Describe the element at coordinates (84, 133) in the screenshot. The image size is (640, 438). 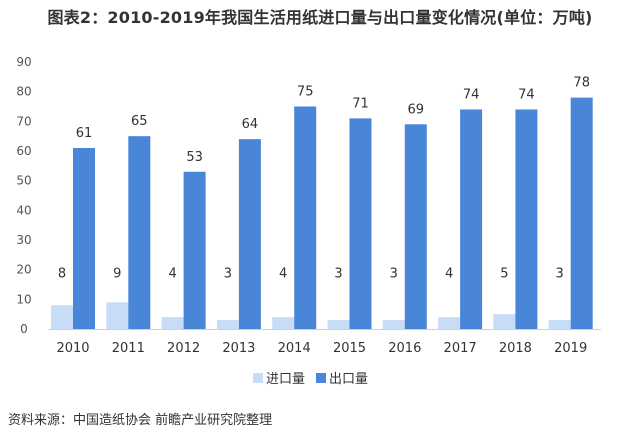
I see `export-value-label: 61` at that location.